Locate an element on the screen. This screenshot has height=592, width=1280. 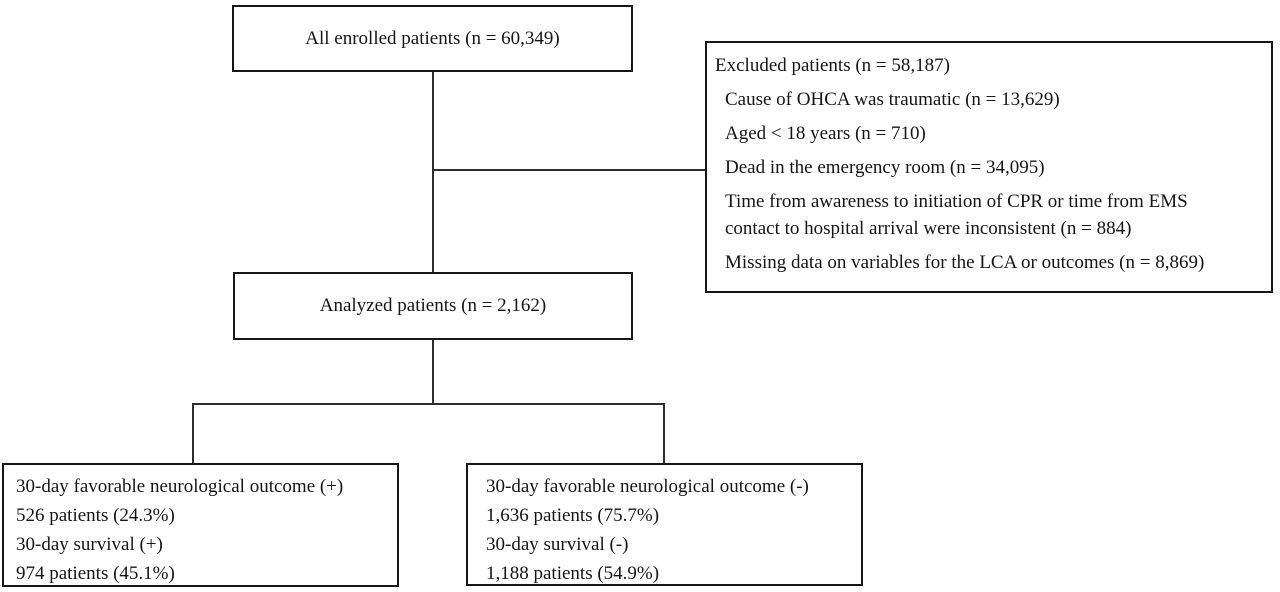
analyzed-patients-box: Analyzed patients (n = 2,162) is located at coordinates (433, 306).